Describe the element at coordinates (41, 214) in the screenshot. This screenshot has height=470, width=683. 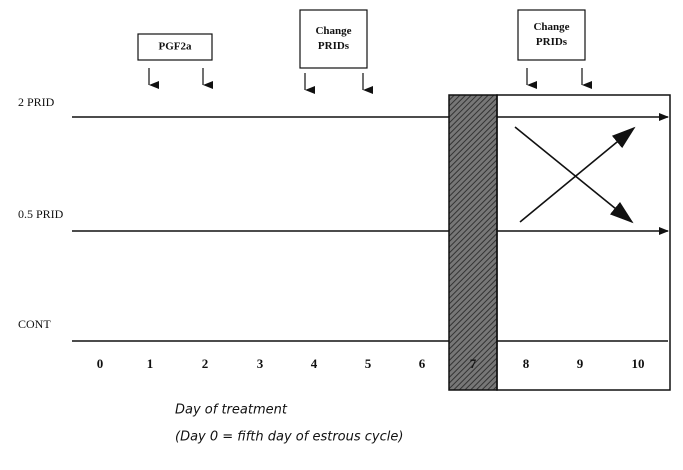
I see `group-label: 0.5 PRID` at that location.